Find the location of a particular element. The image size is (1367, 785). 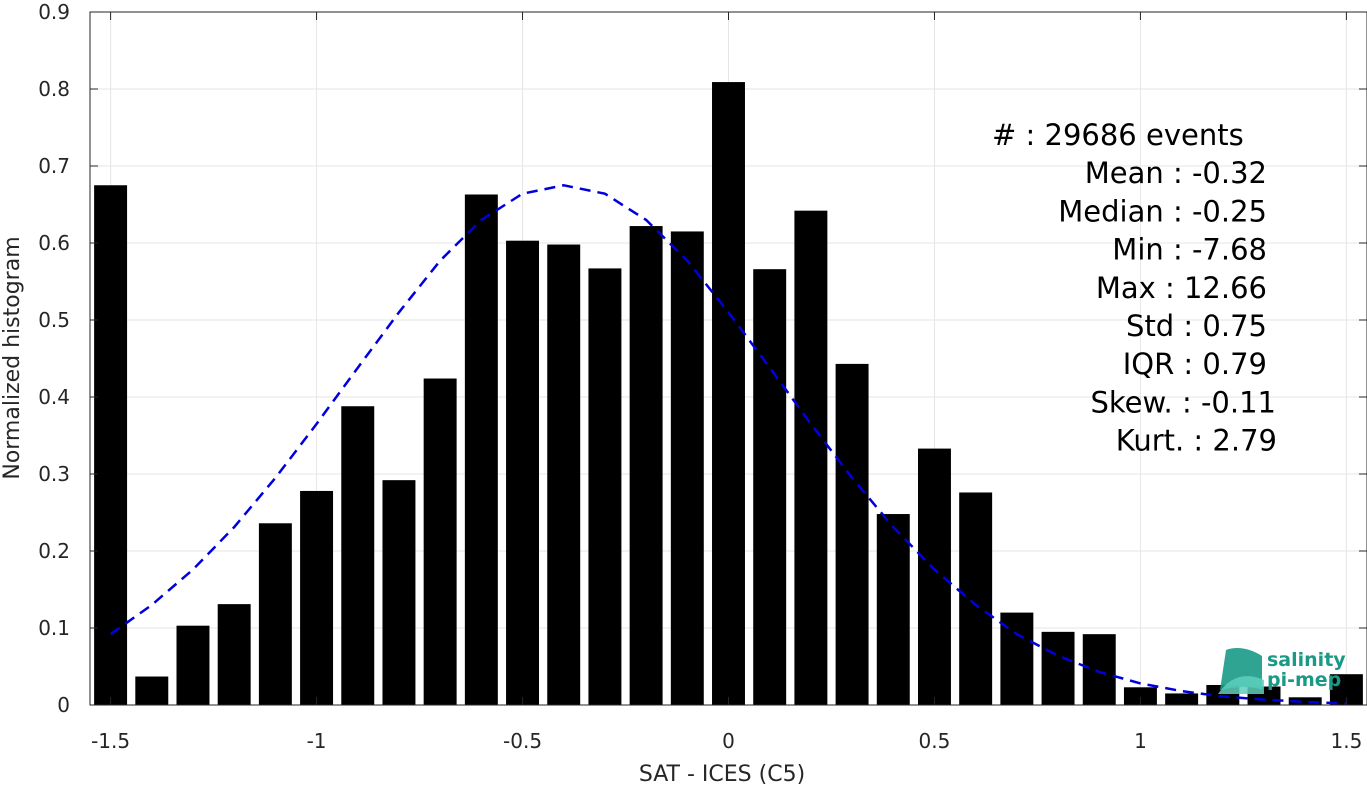

logo-line2: pi-mep is located at coordinates (1304, 680).